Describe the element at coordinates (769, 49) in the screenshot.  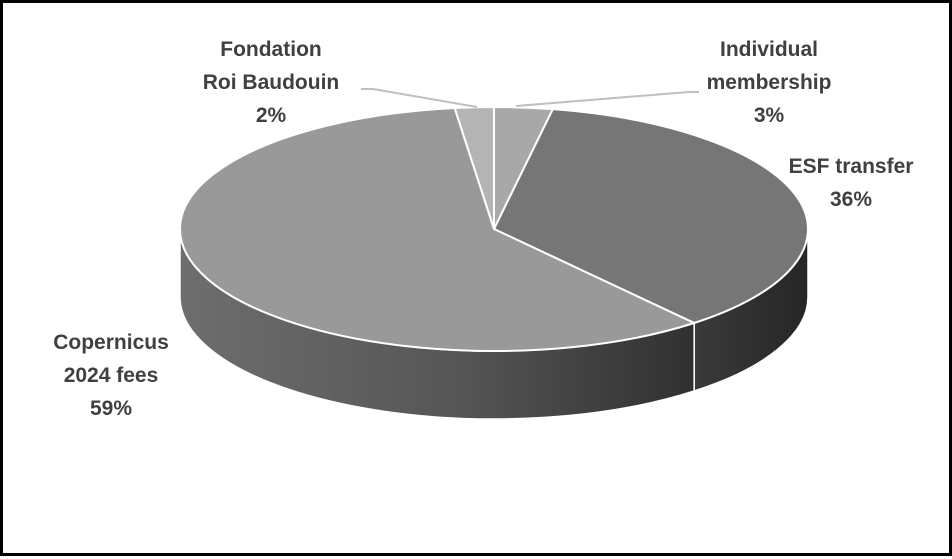
I see `slice-name-label: Individual` at that location.